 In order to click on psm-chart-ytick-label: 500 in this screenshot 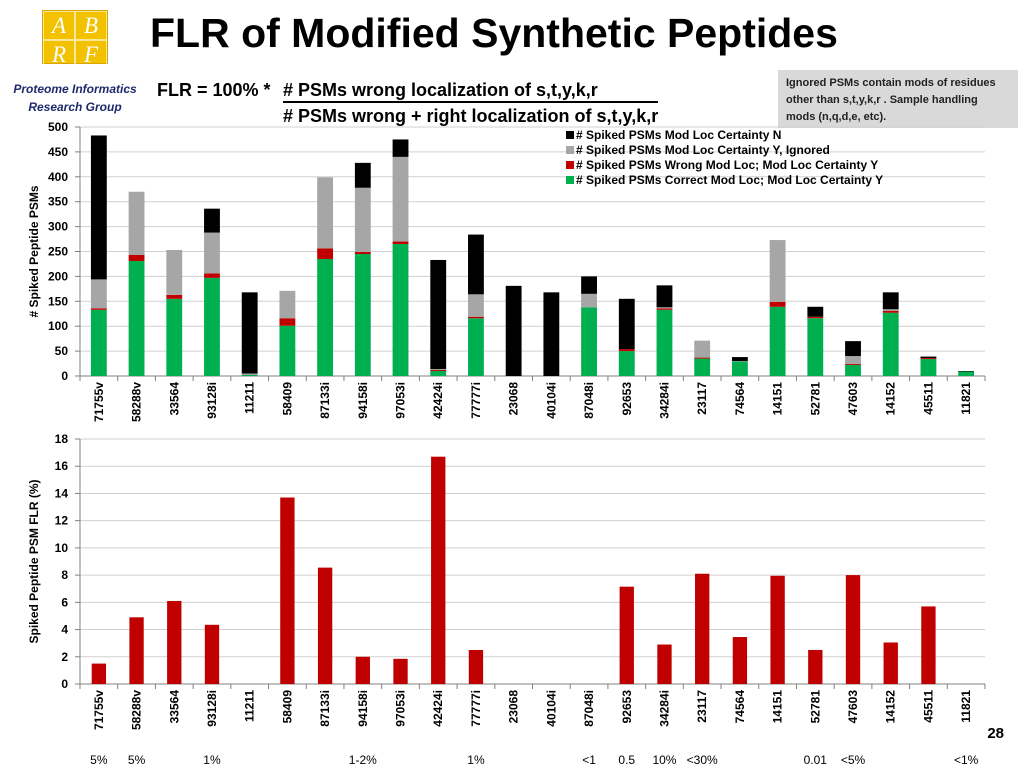, I will do `click(58, 127)`.